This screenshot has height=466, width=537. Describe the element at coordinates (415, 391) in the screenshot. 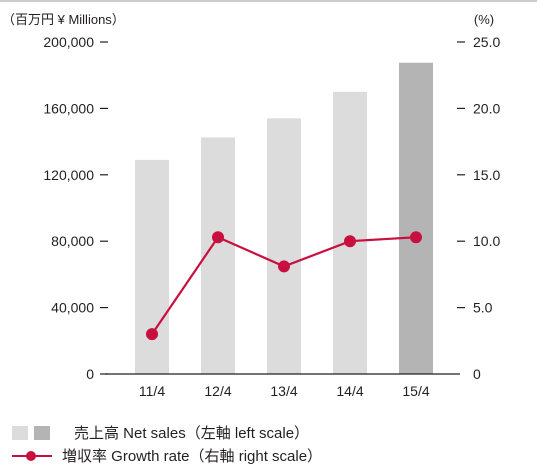

I see `x-tick-label: 15/4` at that location.